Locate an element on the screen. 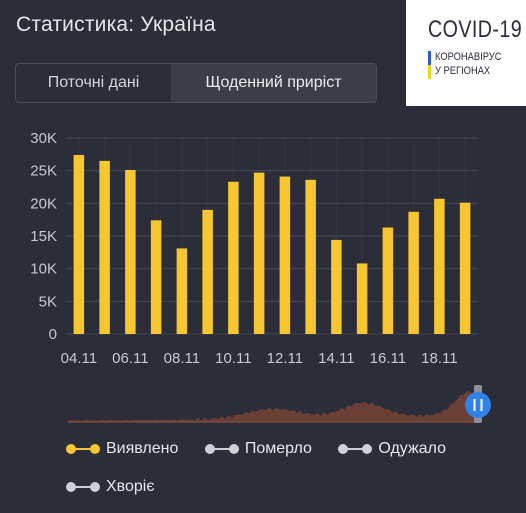 The image size is (526, 513). legend-label-active: Хворіє is located at coordinates (130, 486).